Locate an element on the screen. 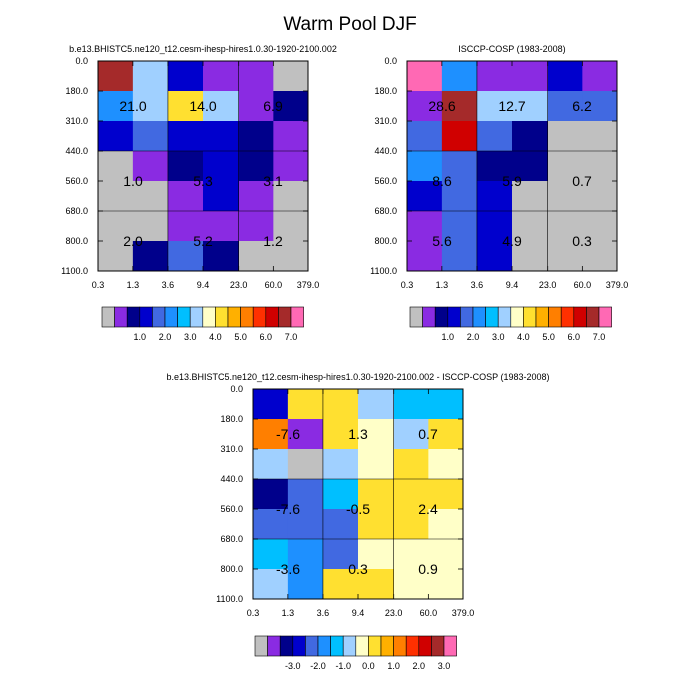  y-tick-label: 180.0 is located at coordinates (76, 91).